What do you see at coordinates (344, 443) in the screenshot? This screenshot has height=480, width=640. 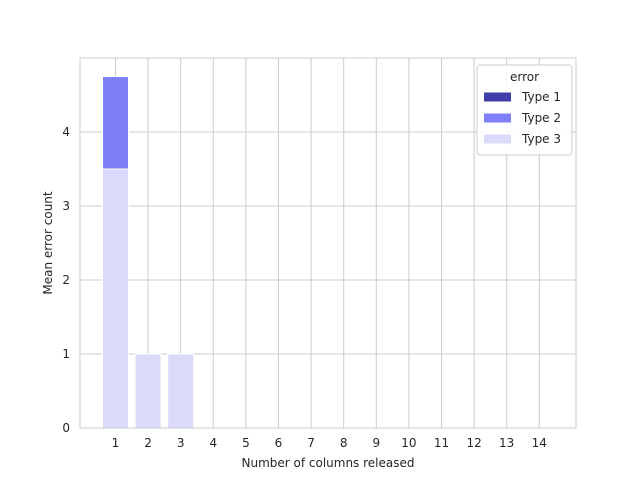 I see `x-tick-label: 8` at bounding box center [344, 443].